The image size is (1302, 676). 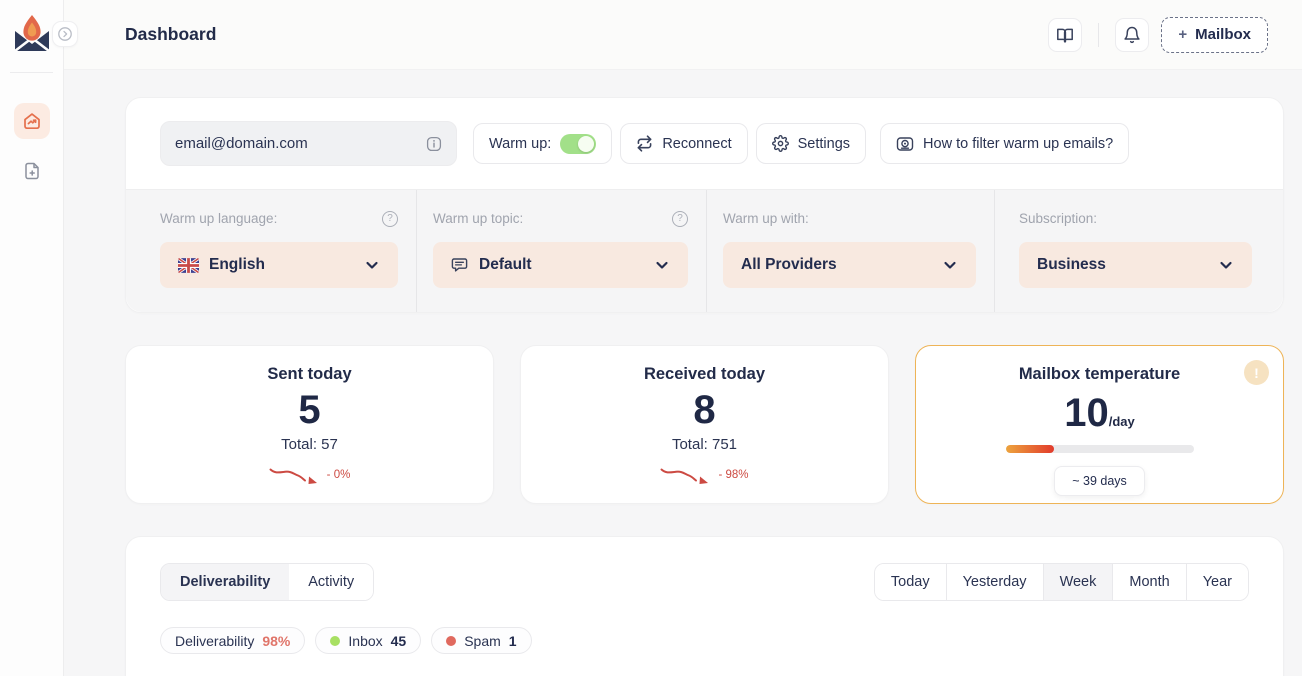 I want to click on range-week: Week, so click(x=1077, y=582).